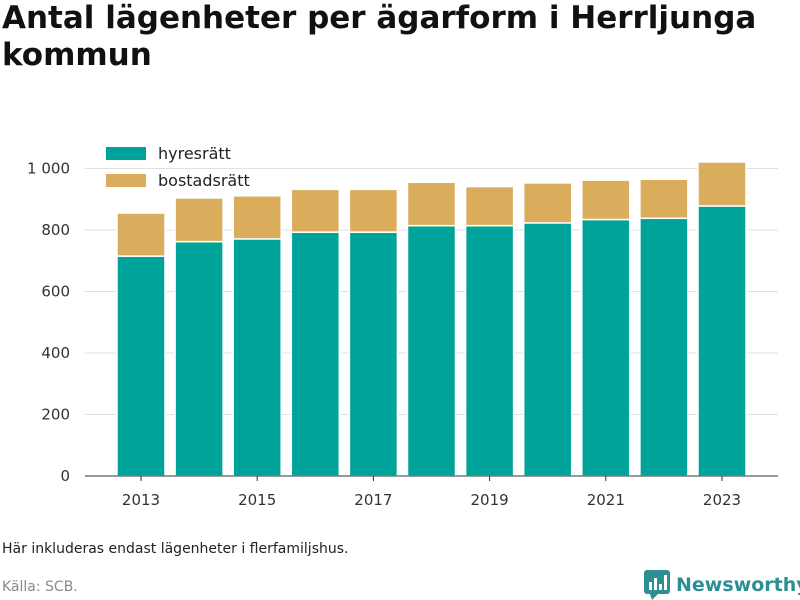  What do you see at coordinates (431, 204) in the screenshot?
I see `bar-bostadsrätt-2018` at bounding box center [431, 204].